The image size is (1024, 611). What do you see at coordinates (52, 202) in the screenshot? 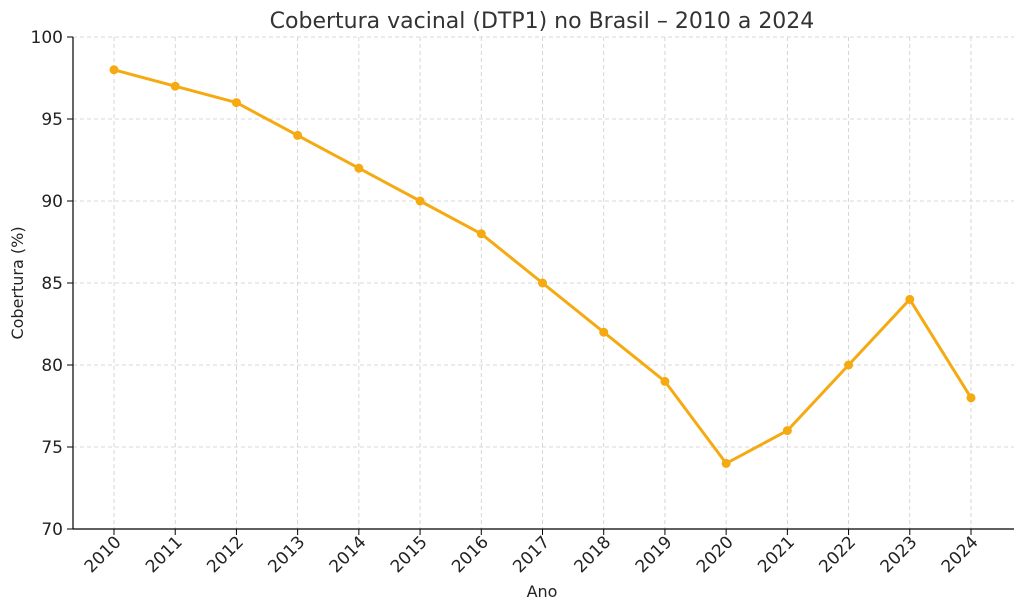
I see `y-tick-label: 90` at bounding box center [52, 202].